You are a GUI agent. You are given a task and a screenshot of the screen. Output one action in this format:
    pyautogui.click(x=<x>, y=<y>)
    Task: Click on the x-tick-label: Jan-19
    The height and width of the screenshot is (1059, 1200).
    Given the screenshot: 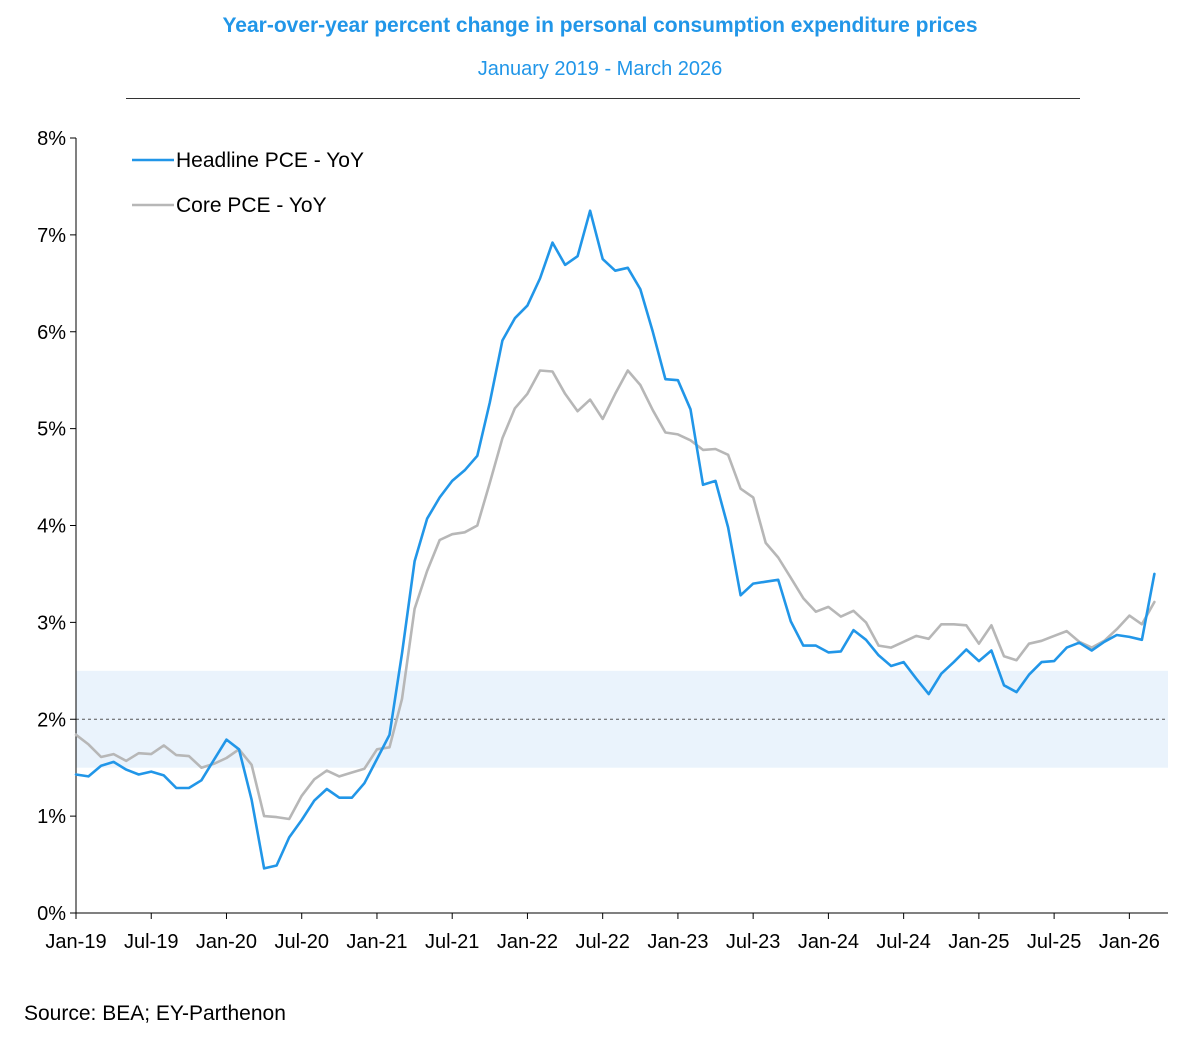 What is the action you would take?
    pyautogui.click(x=75, y=942)
    